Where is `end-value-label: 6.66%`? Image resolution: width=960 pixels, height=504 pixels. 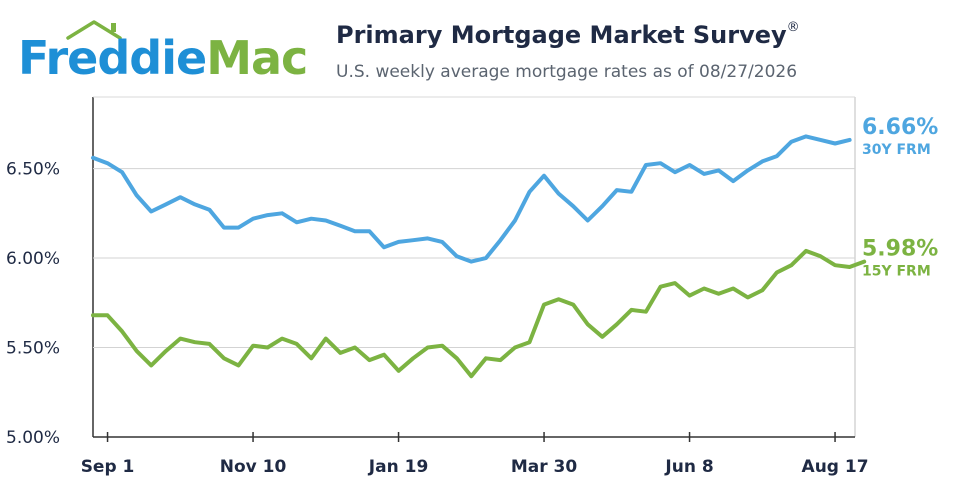 end-value-label: 6.66% is located at coordinates (900, 127).